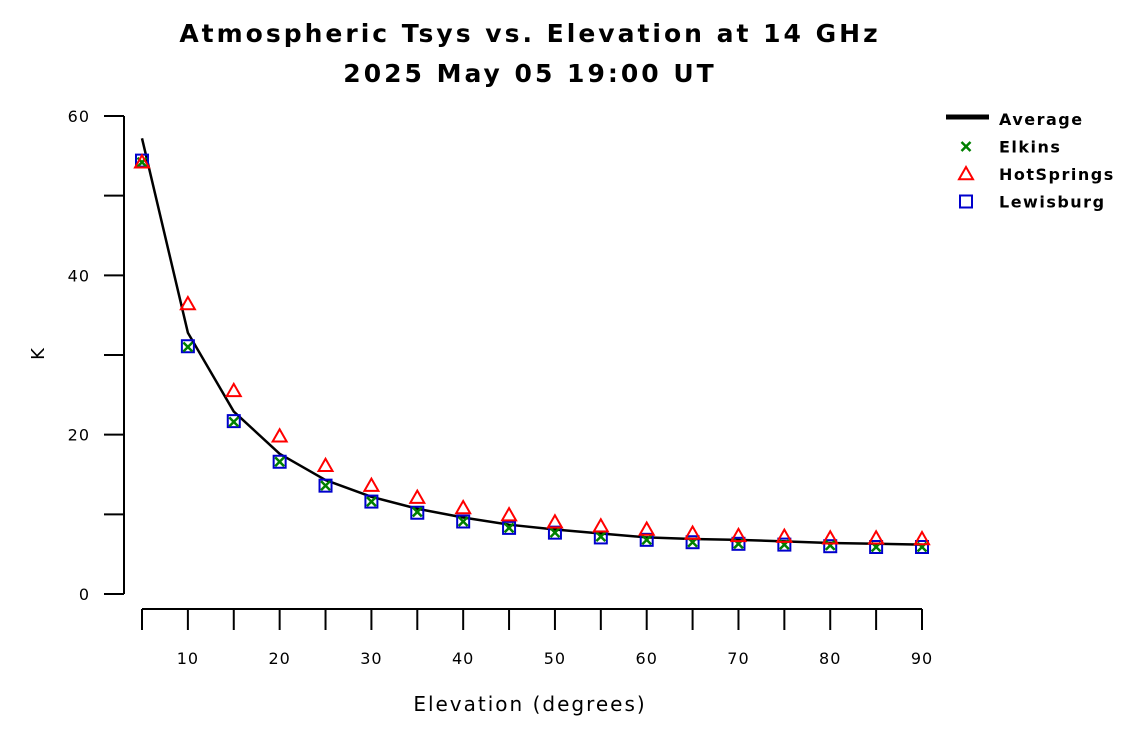 This screenshot has height=731, width=1125. Describe the element at coordinates (1052, 202) in the screenshot. I see `legend-label-lewisburg: Lewisburg` at that location.